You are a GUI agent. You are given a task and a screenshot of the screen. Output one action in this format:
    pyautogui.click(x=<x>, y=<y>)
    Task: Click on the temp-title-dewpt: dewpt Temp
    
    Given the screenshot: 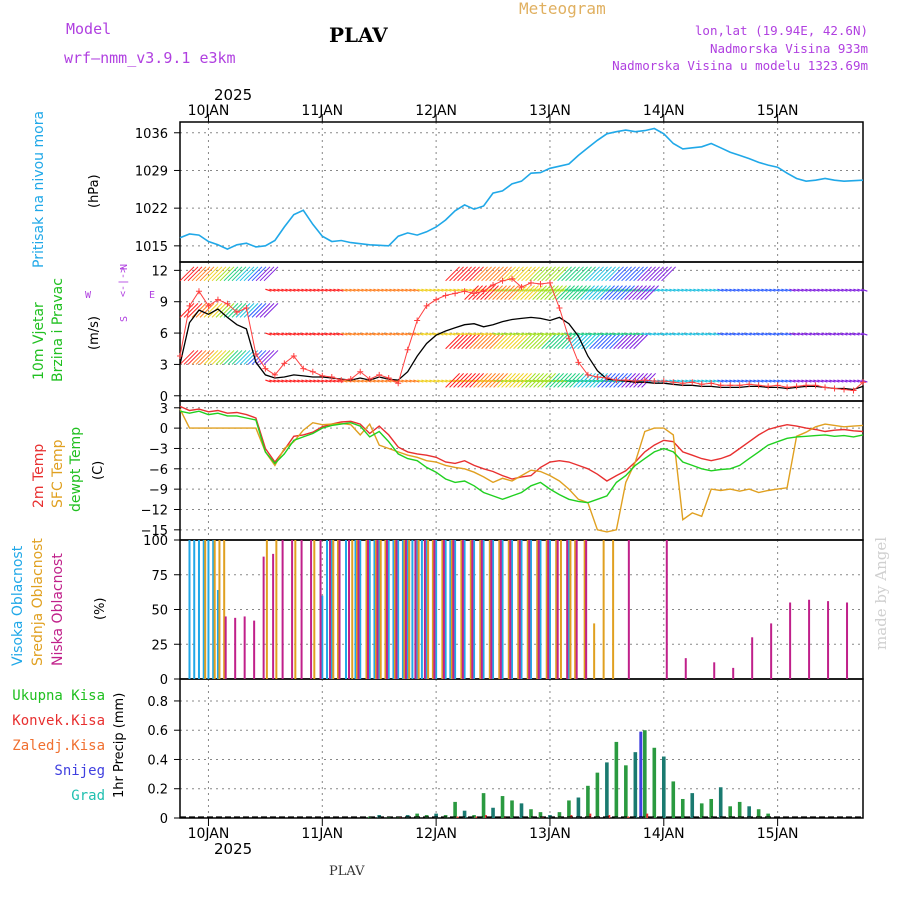 What is the action you would take?
    pyautogui.click(x=76, y=469)
    